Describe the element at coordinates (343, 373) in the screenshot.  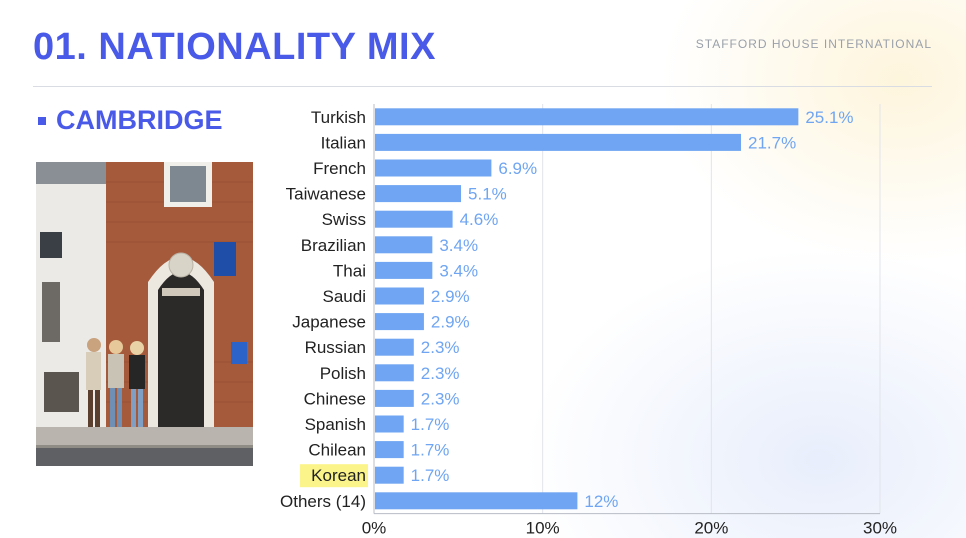
I see `category-label: Polish` at that location.